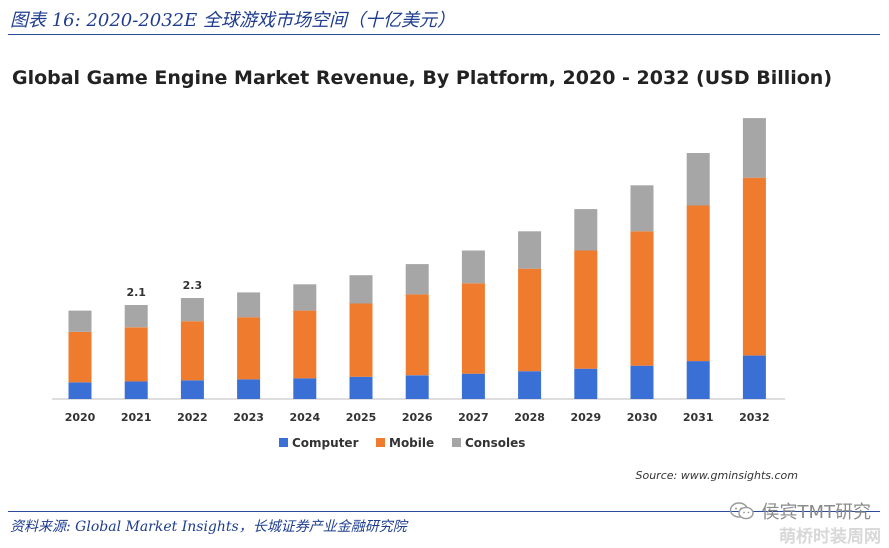  I want to click on legend-swatch-consoles, so click(456, 442).